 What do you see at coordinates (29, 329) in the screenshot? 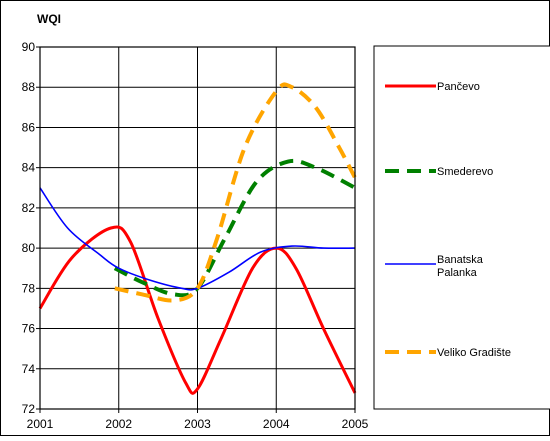
I see `y-tick-label: 76` at bounding box center [29, 329].